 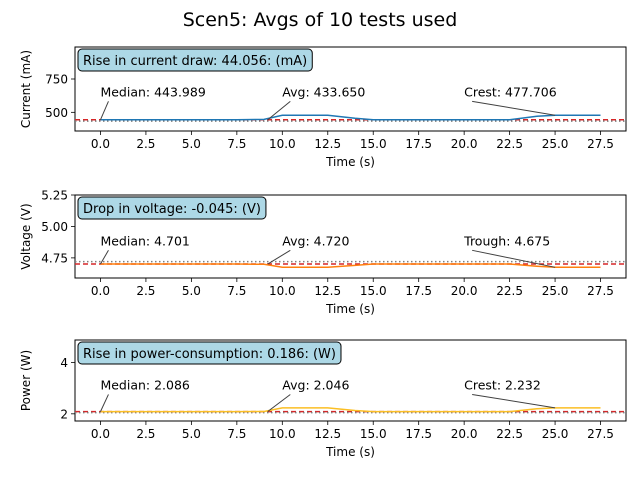 What do you see at coordinates (350, 309) in the screenshot?
I see `voltage-x-axis-label: Time (s)` at bounding box center [350, 309].